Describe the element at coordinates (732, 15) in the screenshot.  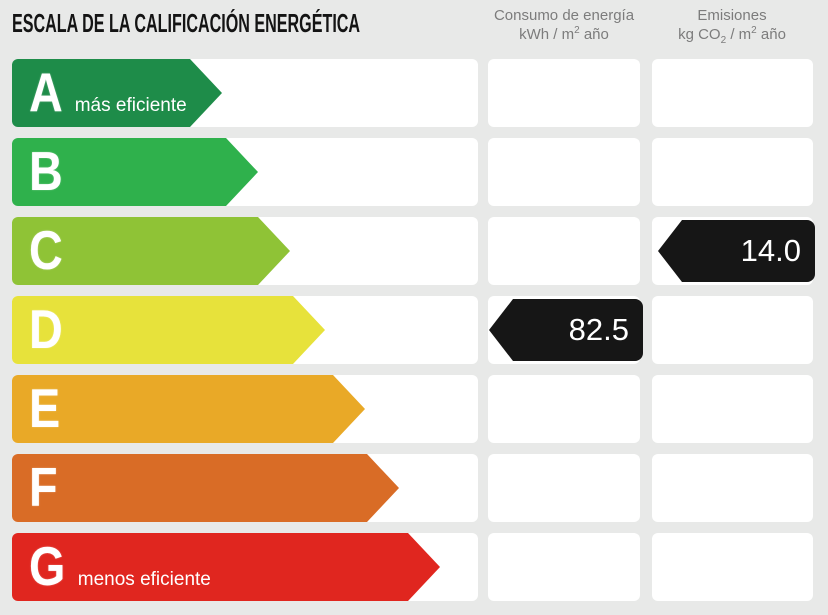
I see `emisiones-header-line1: Emisiones` at that location.